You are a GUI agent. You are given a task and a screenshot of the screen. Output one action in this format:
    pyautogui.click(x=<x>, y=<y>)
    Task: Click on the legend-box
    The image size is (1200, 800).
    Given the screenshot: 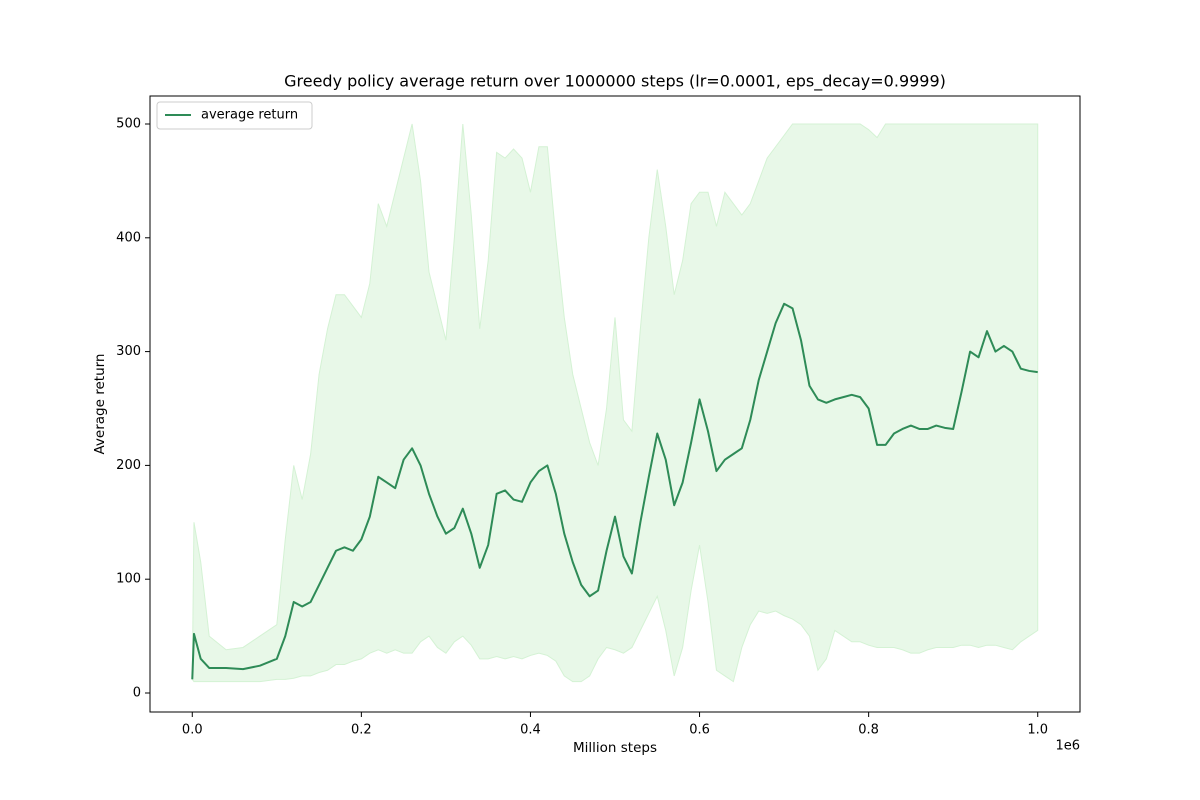 What is the action you would take?
    pyautogui.click(x=234, y=115)
    